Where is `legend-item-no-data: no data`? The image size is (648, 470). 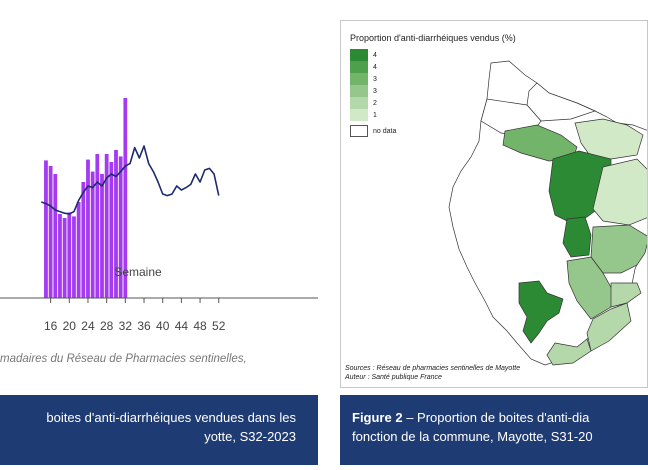
legend-item-no-data: no data is located at coordinates (373, 131).